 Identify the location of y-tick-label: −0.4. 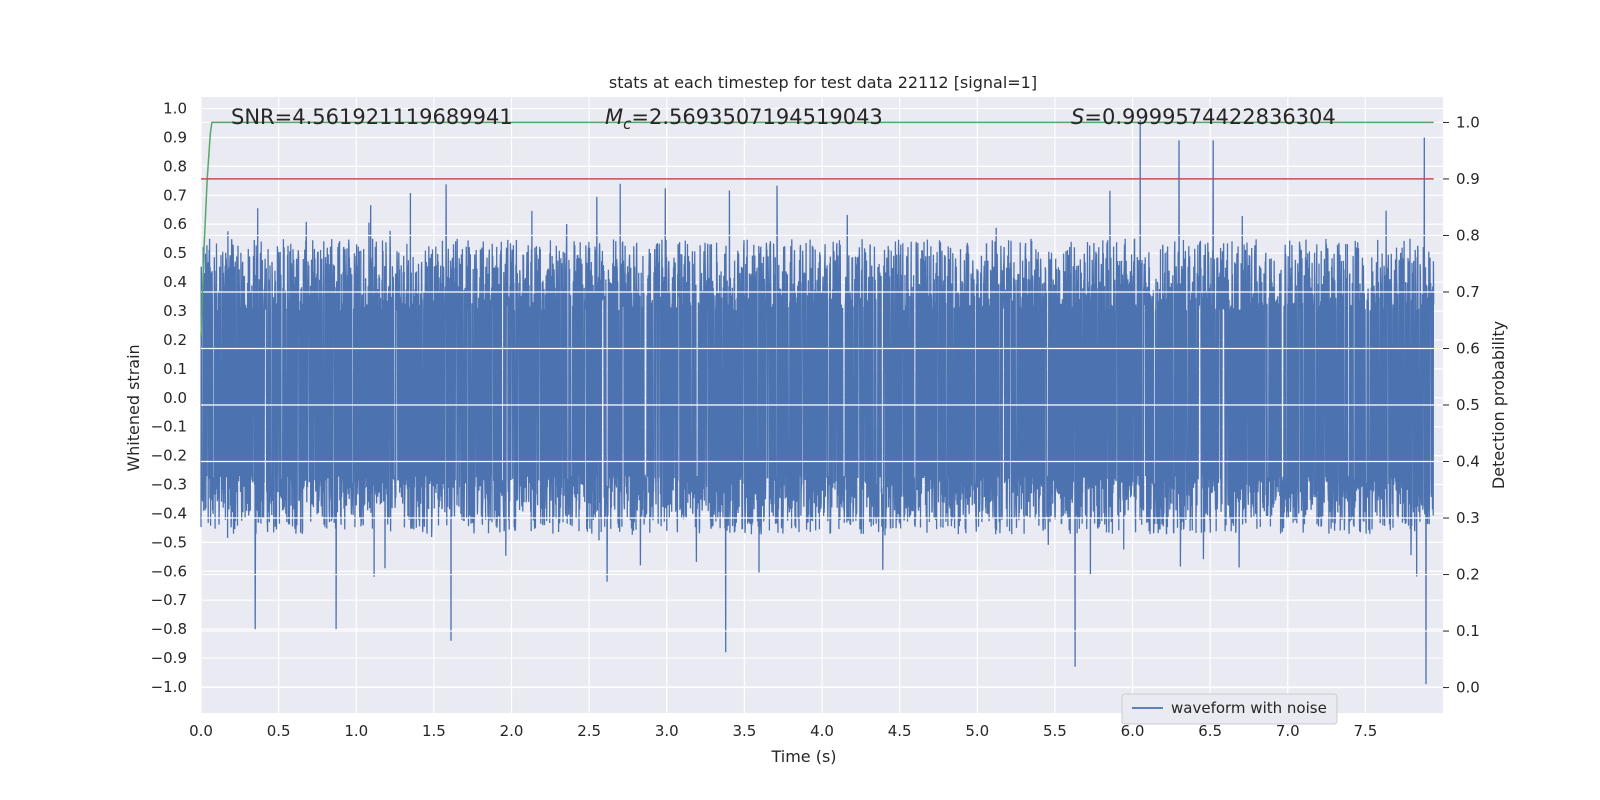
(169, 513).